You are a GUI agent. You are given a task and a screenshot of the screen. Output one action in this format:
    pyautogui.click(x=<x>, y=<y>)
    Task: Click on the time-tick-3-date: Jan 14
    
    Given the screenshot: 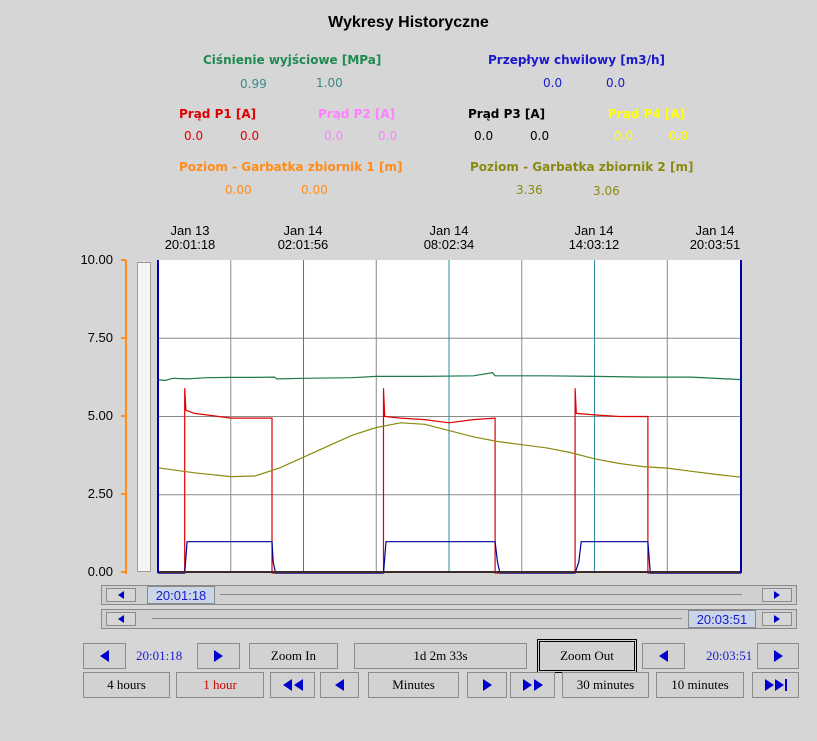 What is the action you would take?
    pyautogui.click(x=594, y=230)
    